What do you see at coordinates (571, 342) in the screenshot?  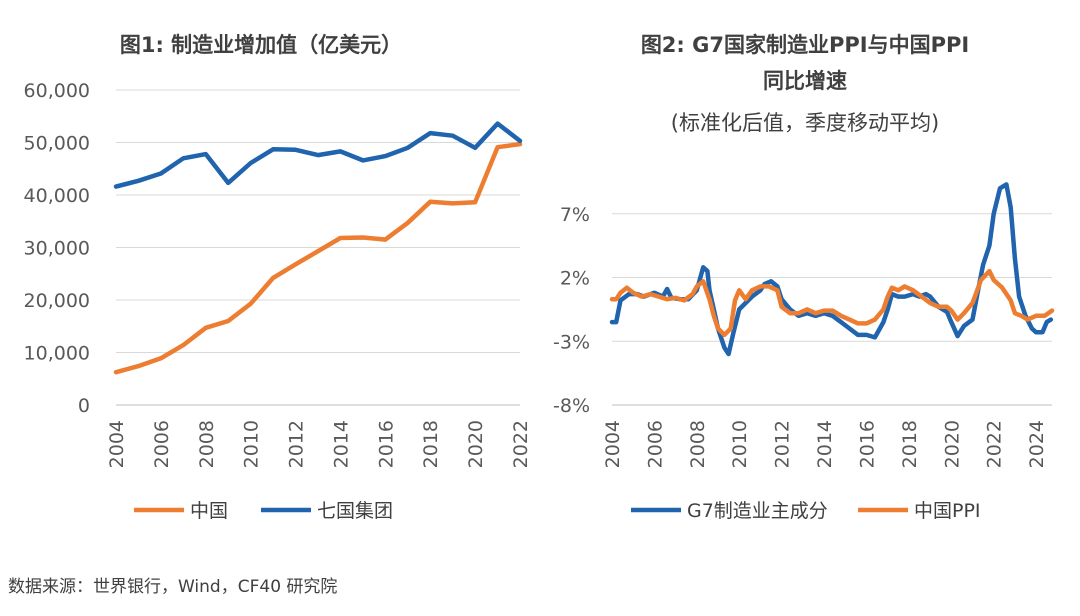 I see `chart2-ytick-label: -3%` at bounding box center [571, 342].